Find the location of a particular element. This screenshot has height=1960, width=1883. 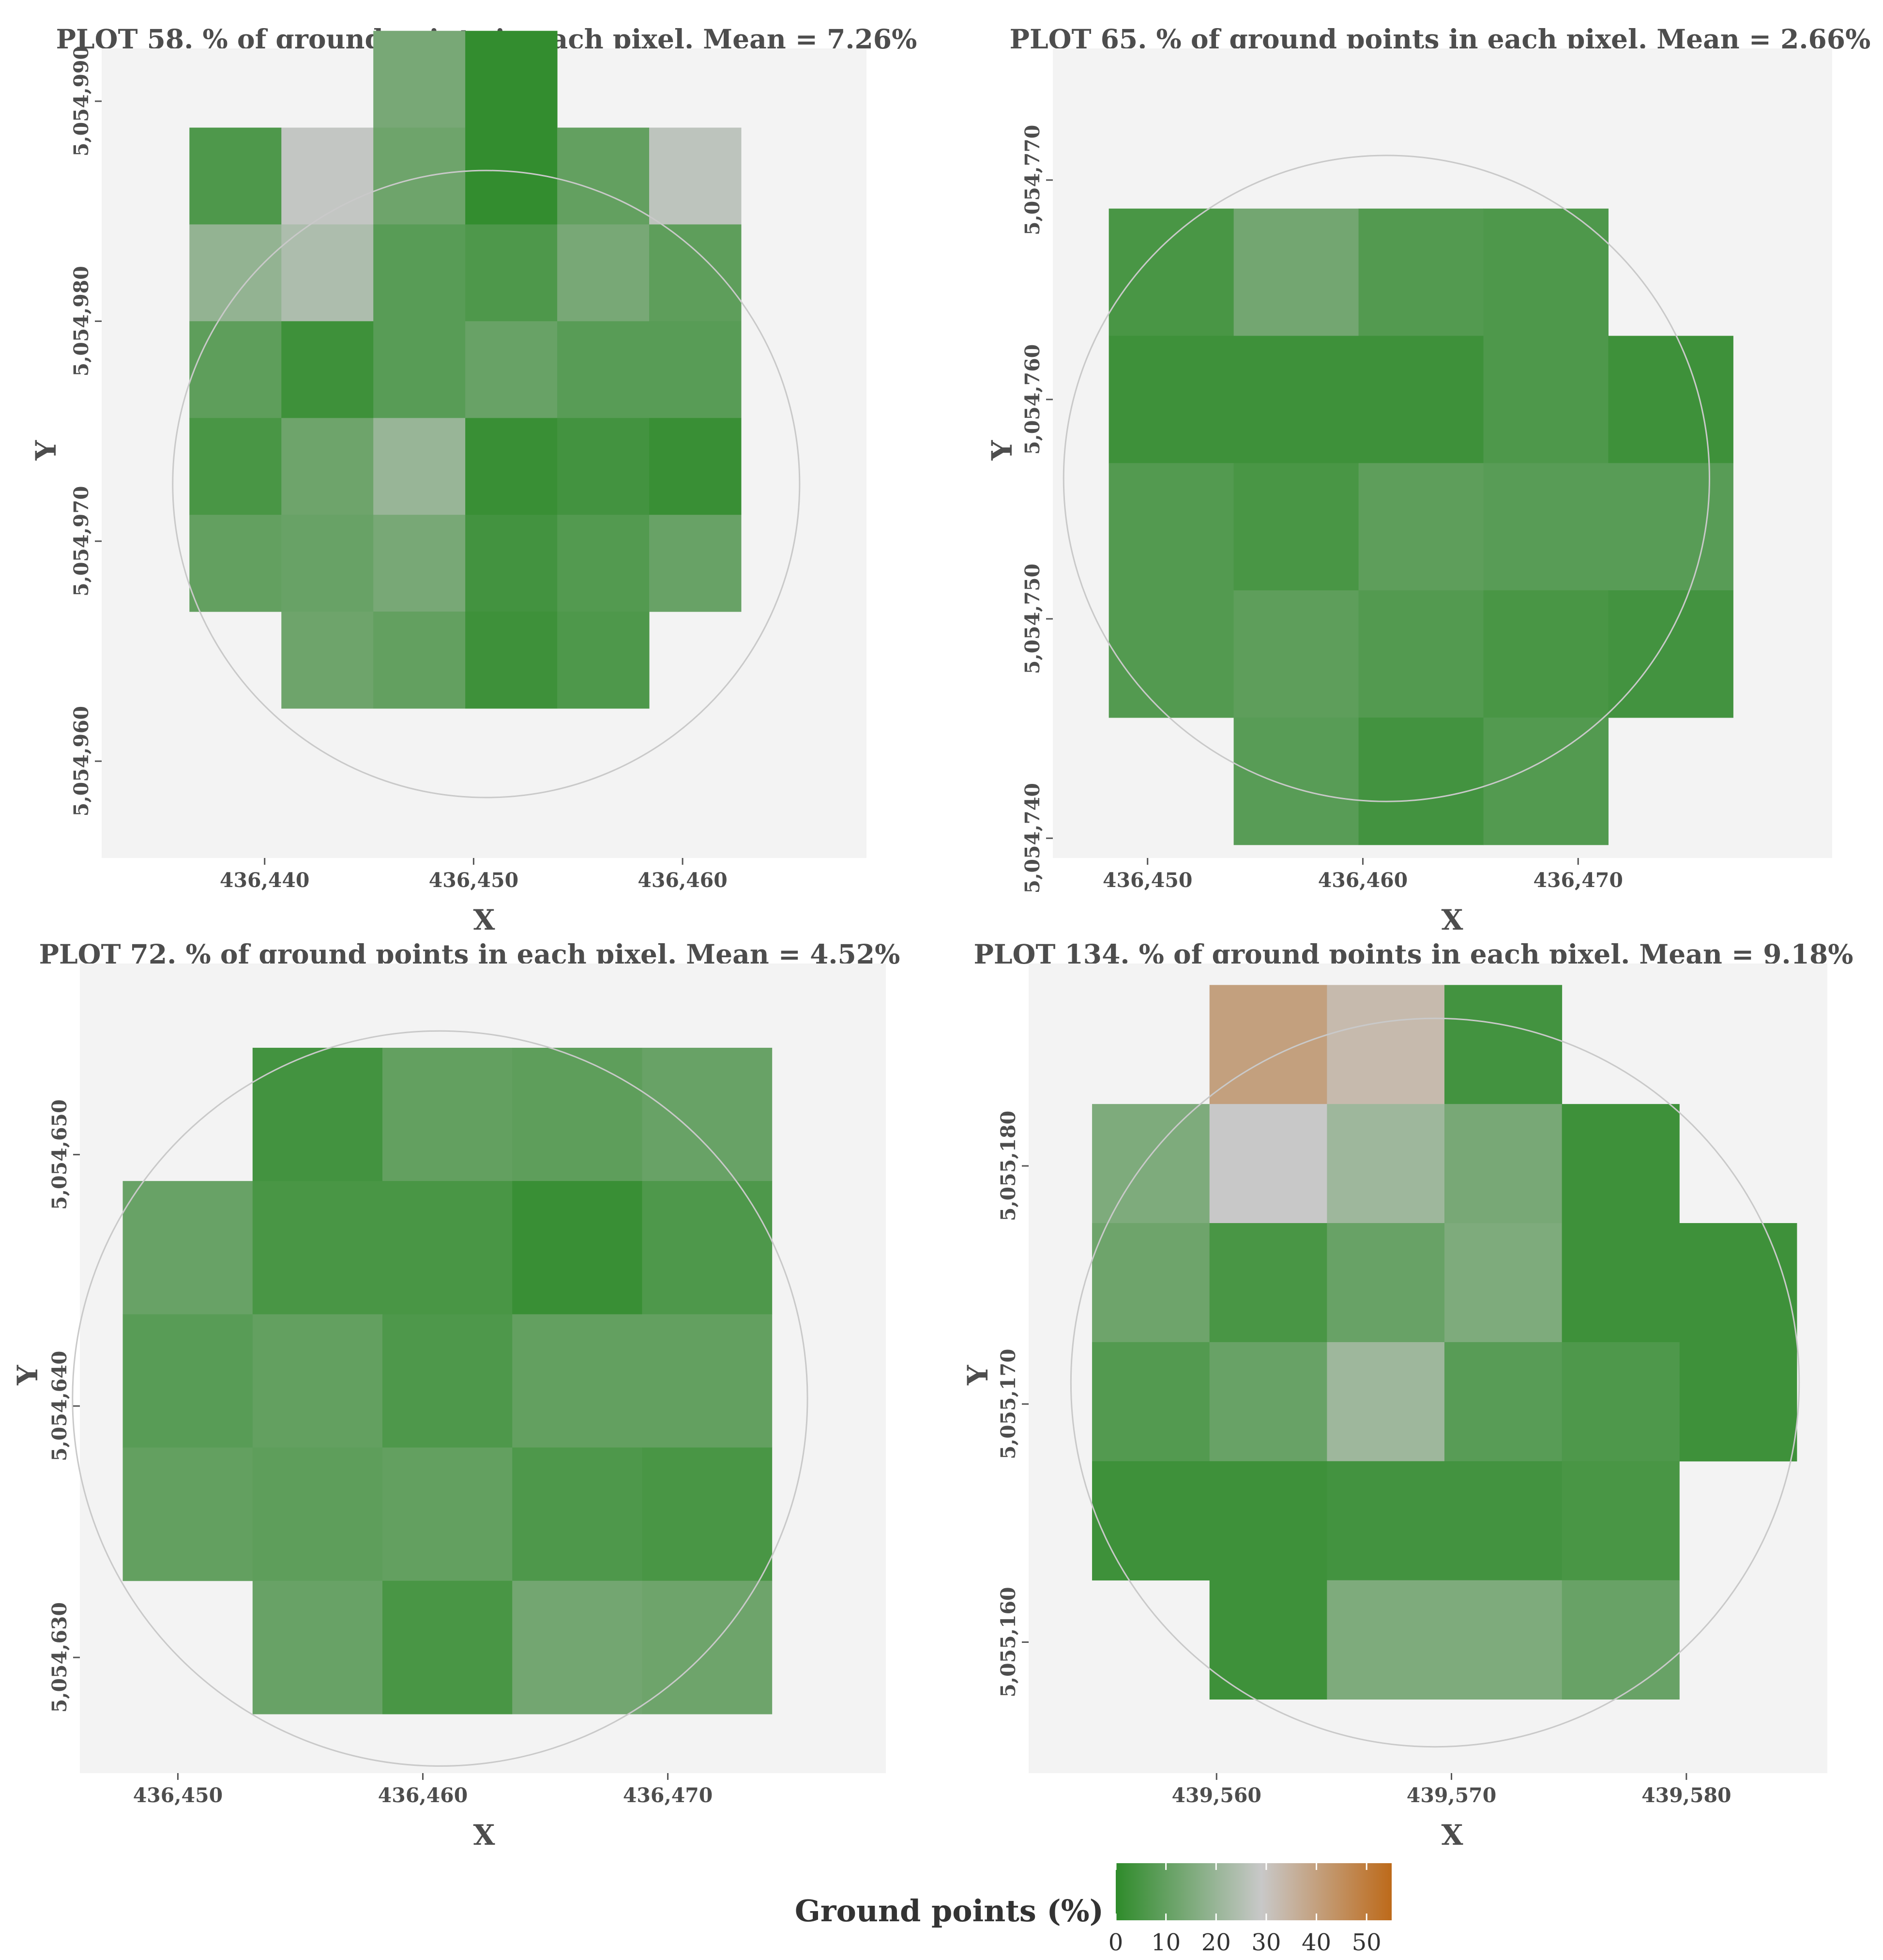

legend-tick-label: 40 is located at coordinates (1316, 1942).